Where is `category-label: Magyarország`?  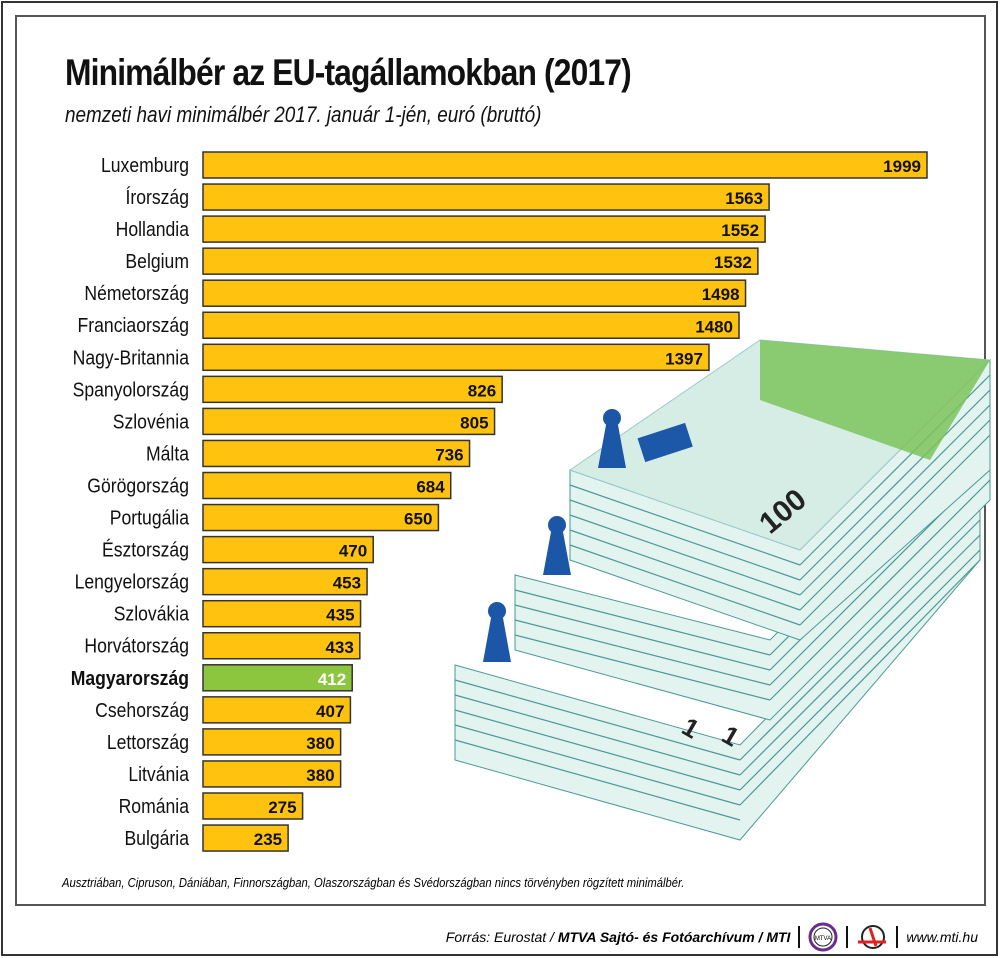 category-label: Magyarország is located at coordinates (130, 678).